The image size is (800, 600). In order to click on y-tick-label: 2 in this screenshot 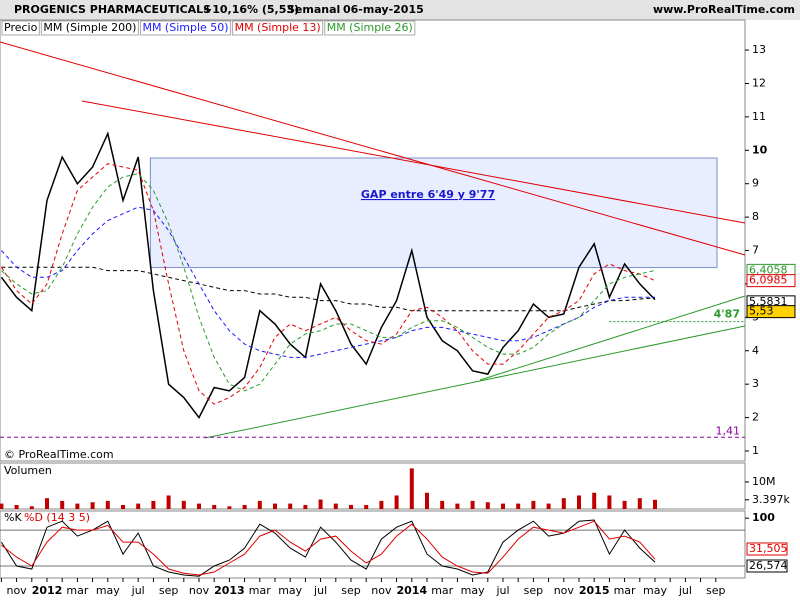, I will do `click(755, 417)`.